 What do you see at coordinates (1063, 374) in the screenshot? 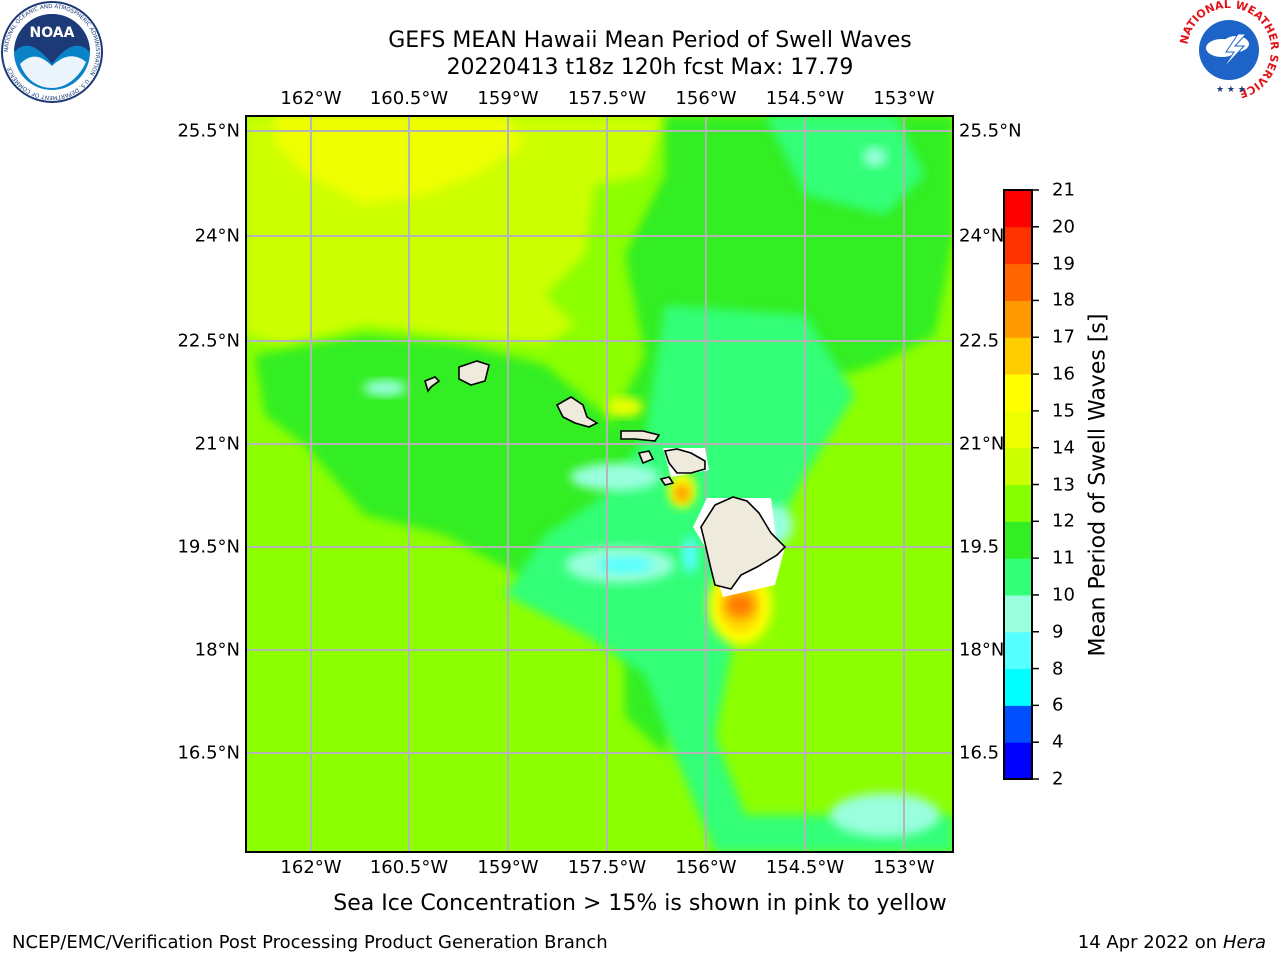
I see `colorbar-tick-label: 16` at bounding box center [1063, 374].